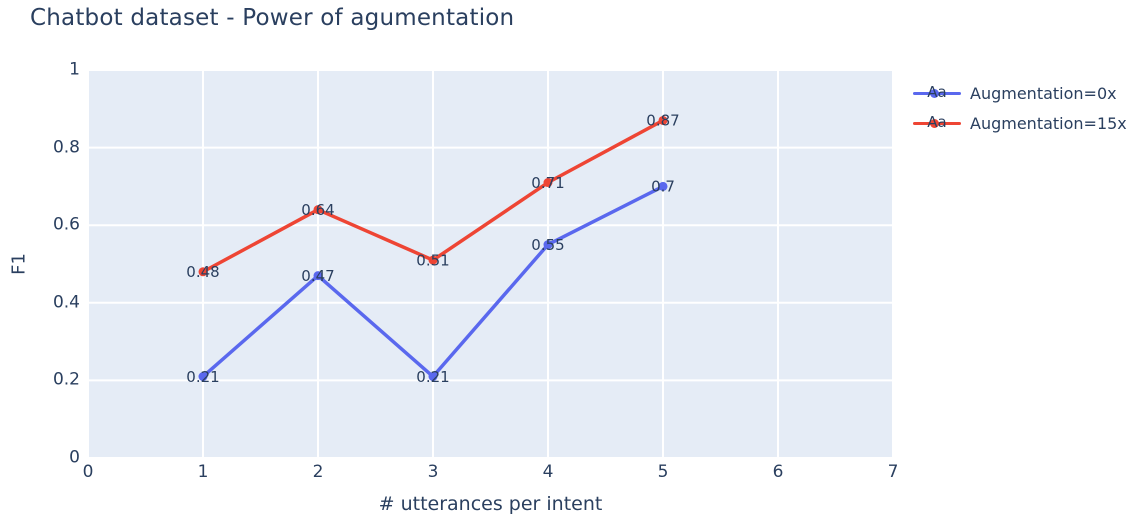 Image resolution: width=1147 pixels, height=531 pixels. Describe the element at coordinates (19, 264) in the screenshot. I see `y-axis-title: F1` at that location.